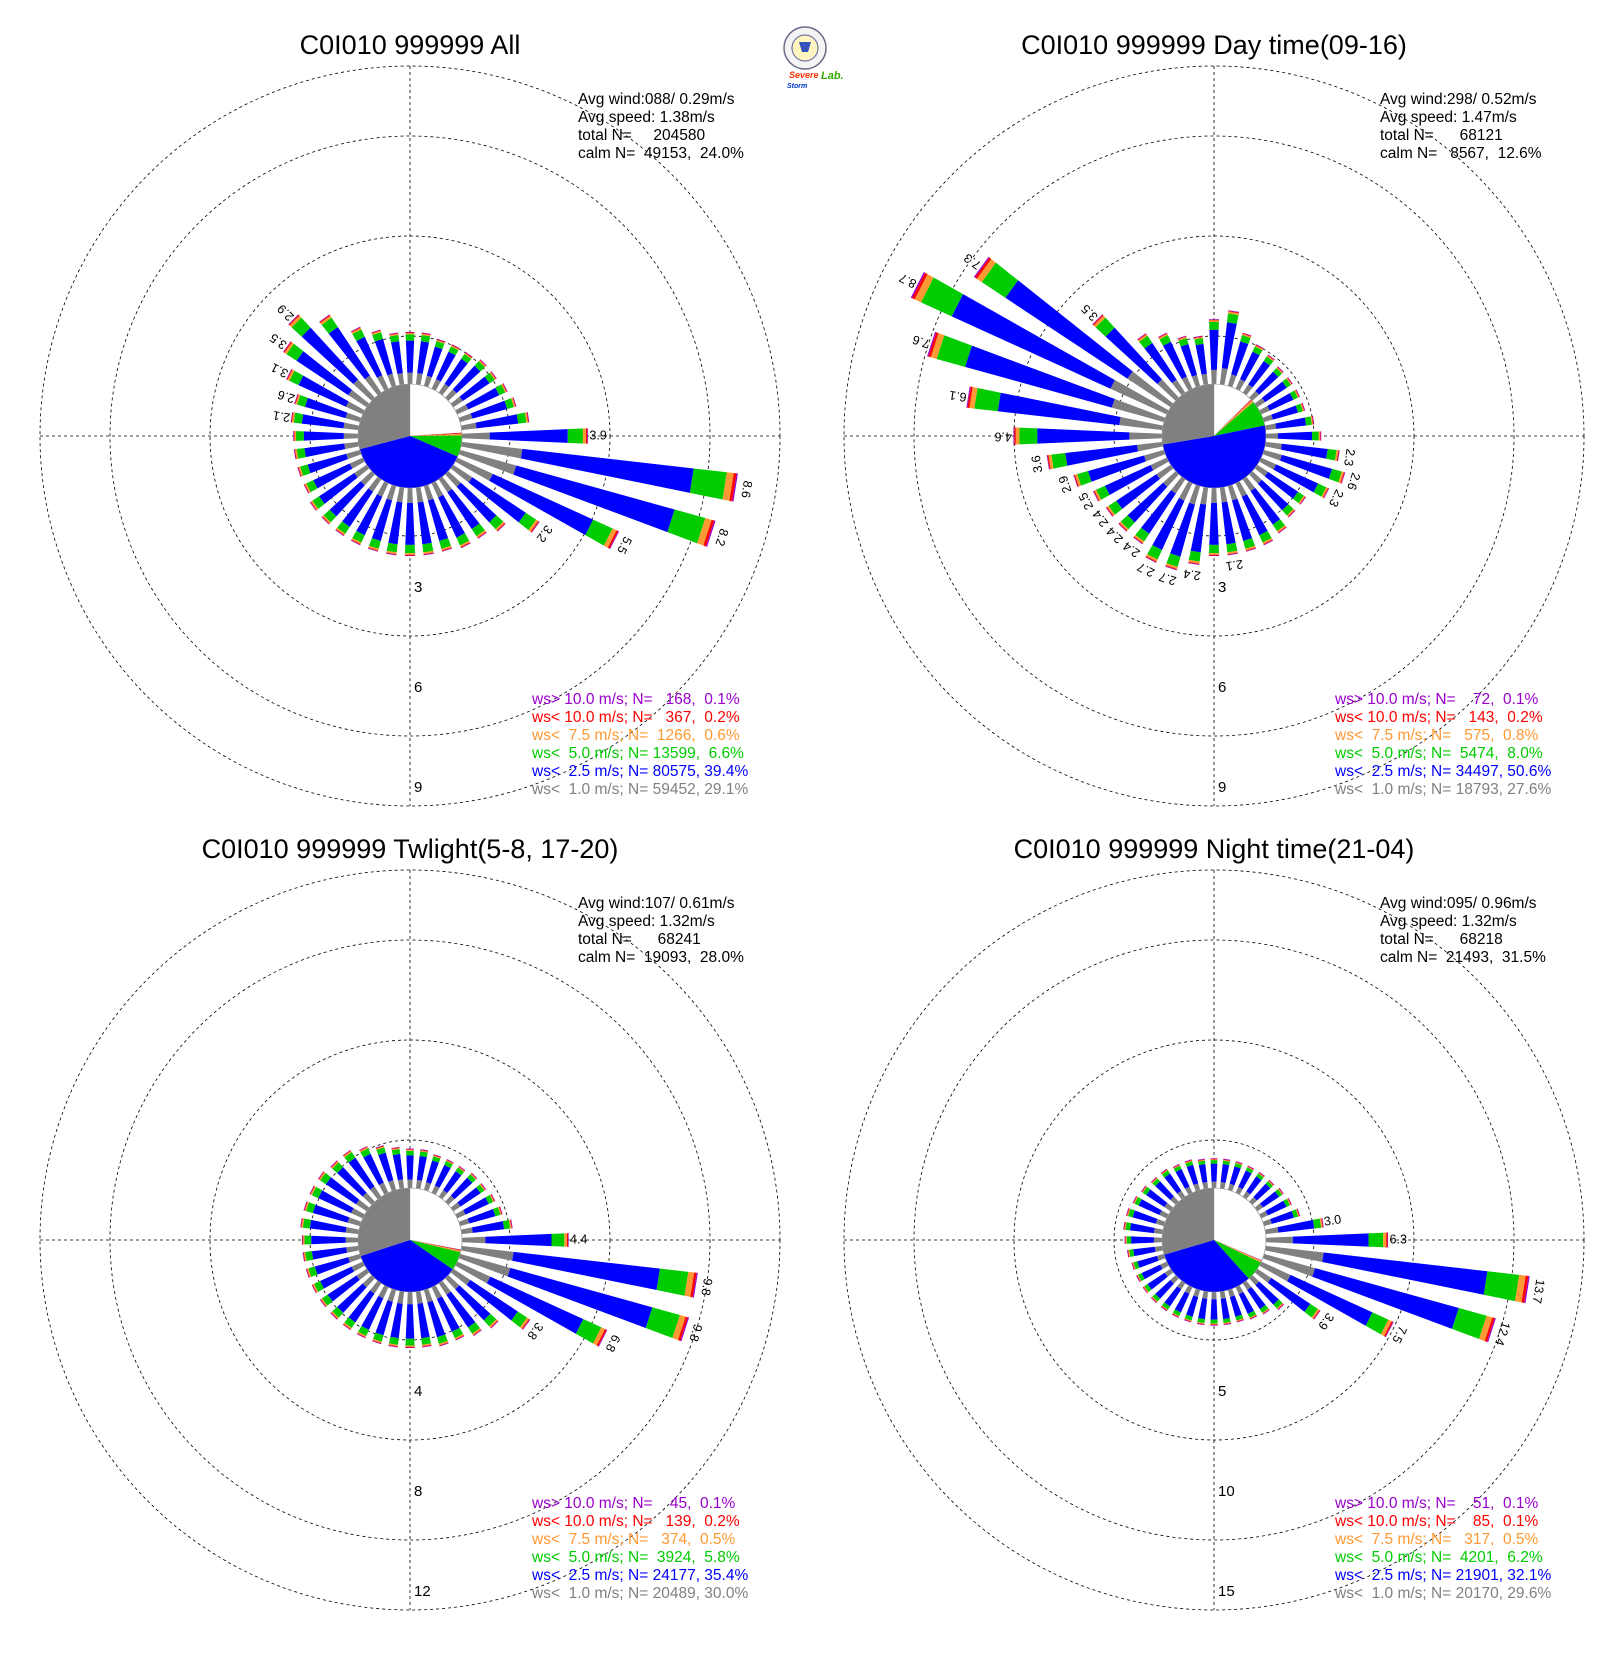 The image size is (1620, 1665). What do you see at coordinates (384, 1222) in the screenshot?
I see `calm-pie-slice-lt10` at bounding box center [384, 1222].